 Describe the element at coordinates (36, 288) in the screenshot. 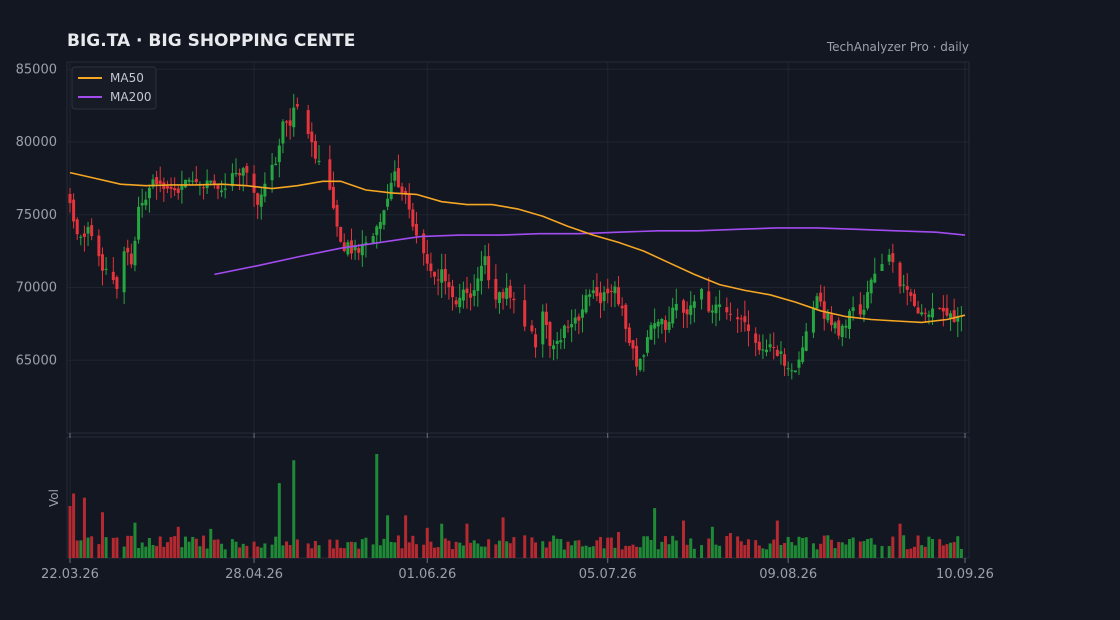

I see `price-tick-label: 70000` at that location.